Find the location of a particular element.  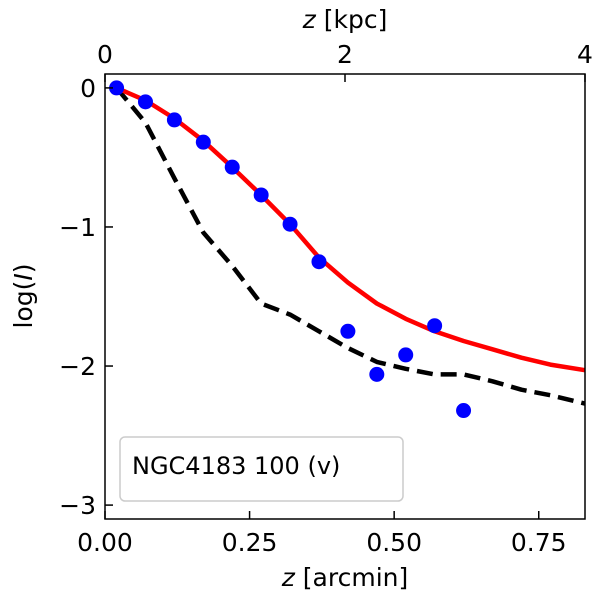

top-tick-label: 0 is located at coordinates (105, 54).